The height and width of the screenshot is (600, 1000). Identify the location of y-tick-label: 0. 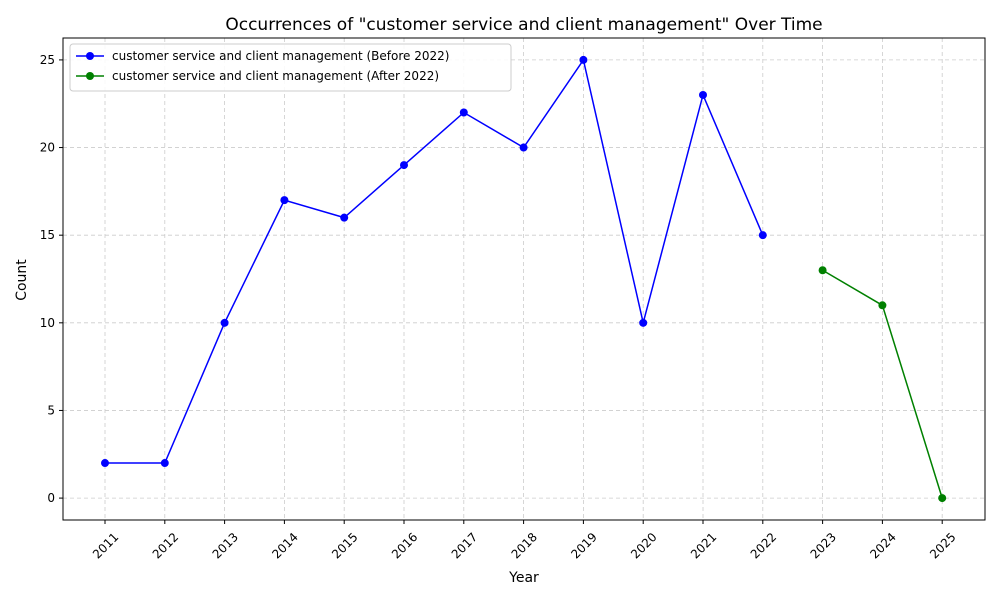
(51, 498).